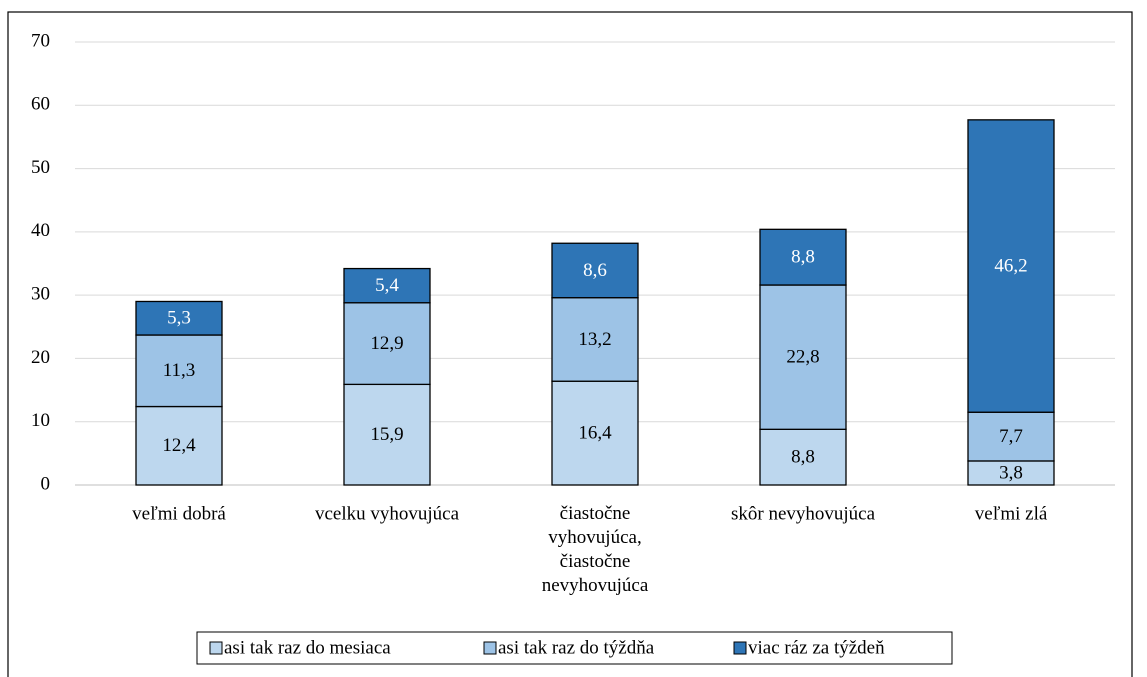 Image resolution: width=1147 pixels, height=677 pixels. I want to click on y-tick-label: 0, so click(46, 483).